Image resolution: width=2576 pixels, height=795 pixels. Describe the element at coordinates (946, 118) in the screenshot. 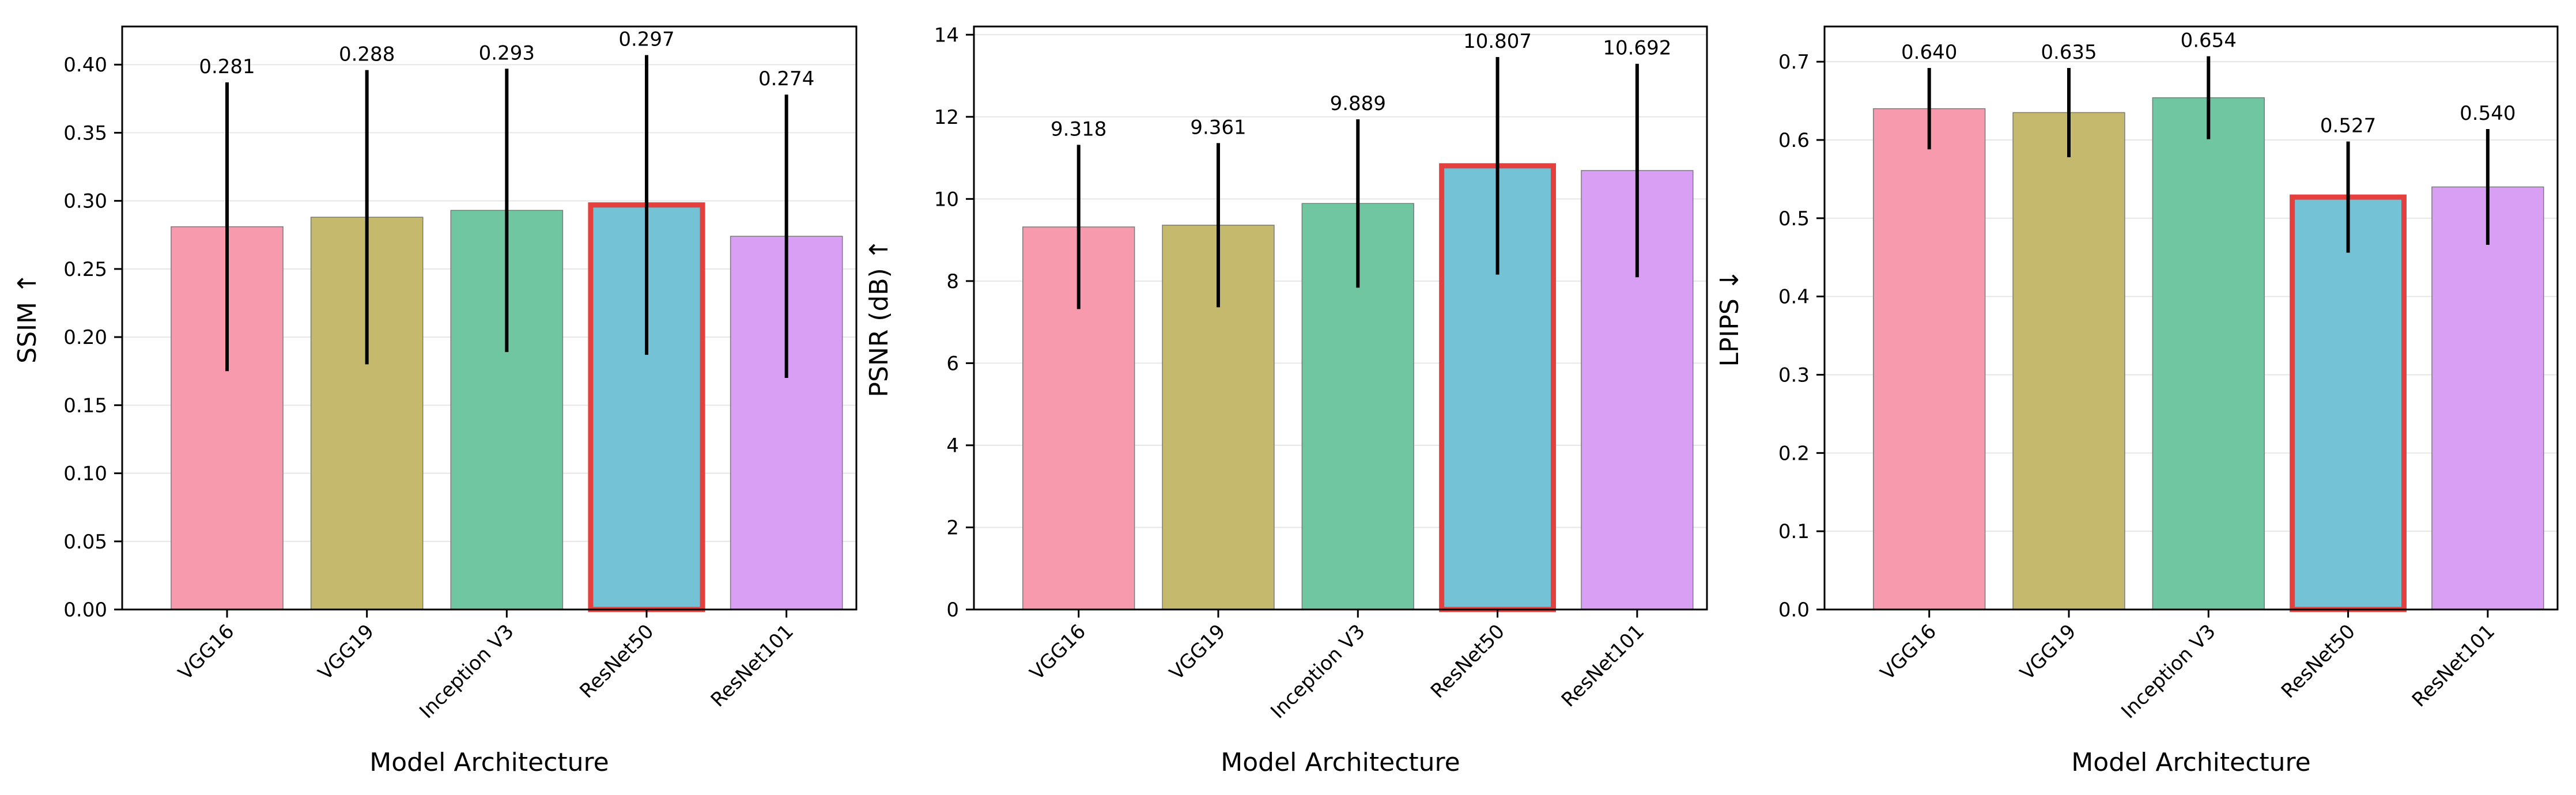

I see `y-tick-label: 12` at that location.